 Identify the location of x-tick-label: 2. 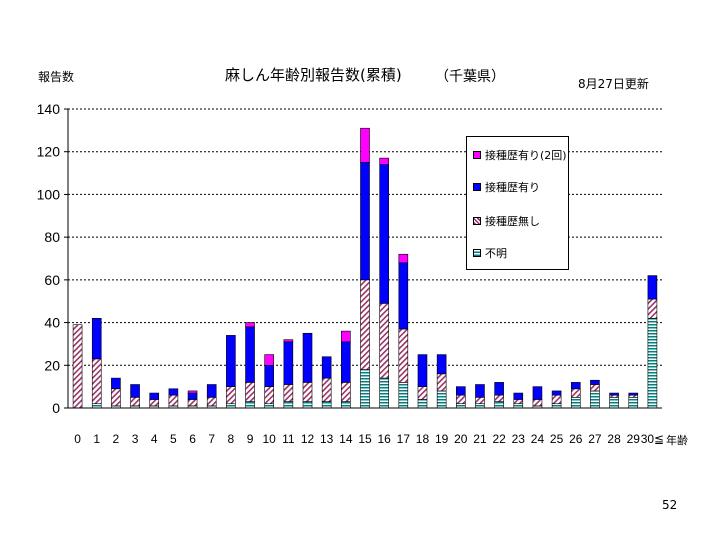
(116, 439).